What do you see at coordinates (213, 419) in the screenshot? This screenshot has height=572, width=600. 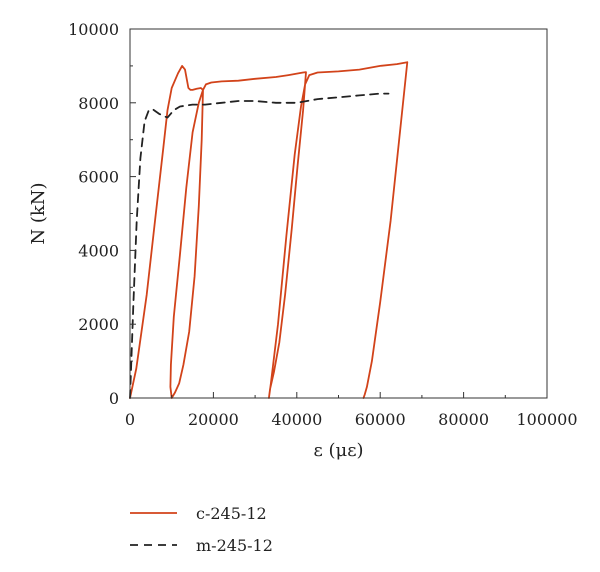 I see `x-tick-label: 20000` at bounding box center [213, 419].